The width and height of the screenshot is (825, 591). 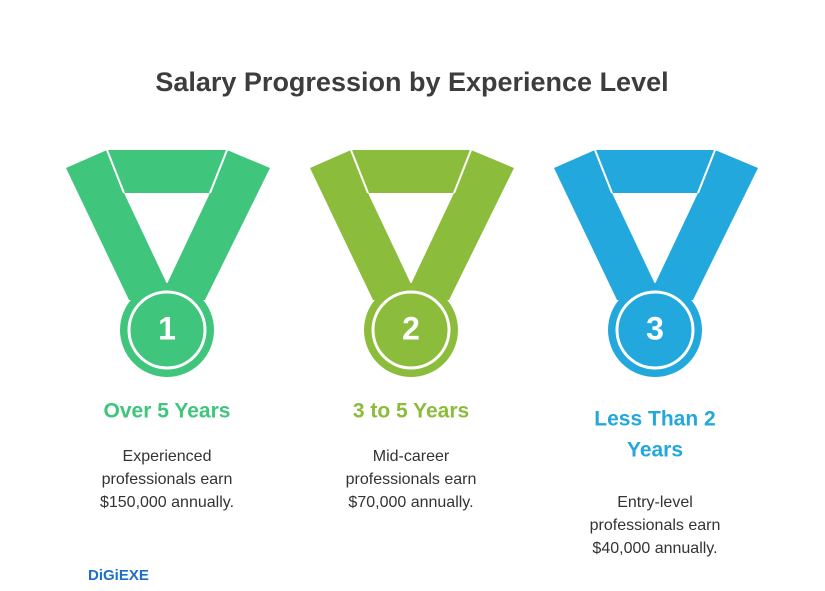 I want to click on medal-number: 2, so click(x=411, y=328).